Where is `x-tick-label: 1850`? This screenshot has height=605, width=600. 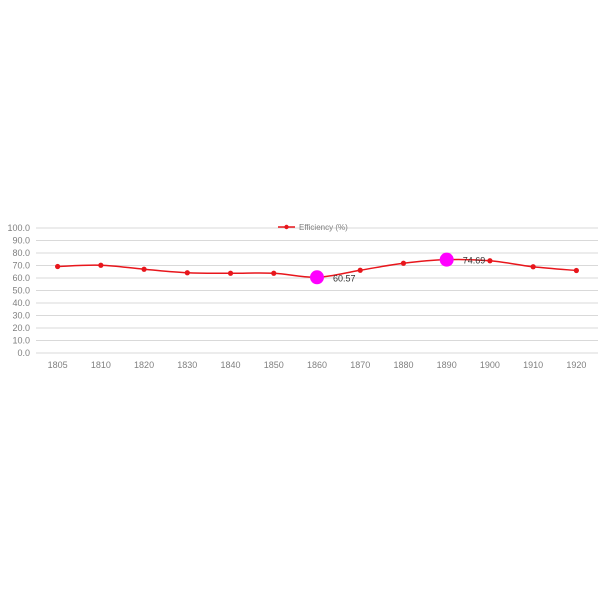
x-tick-label: 1850 is located at coordinates (274, 365).